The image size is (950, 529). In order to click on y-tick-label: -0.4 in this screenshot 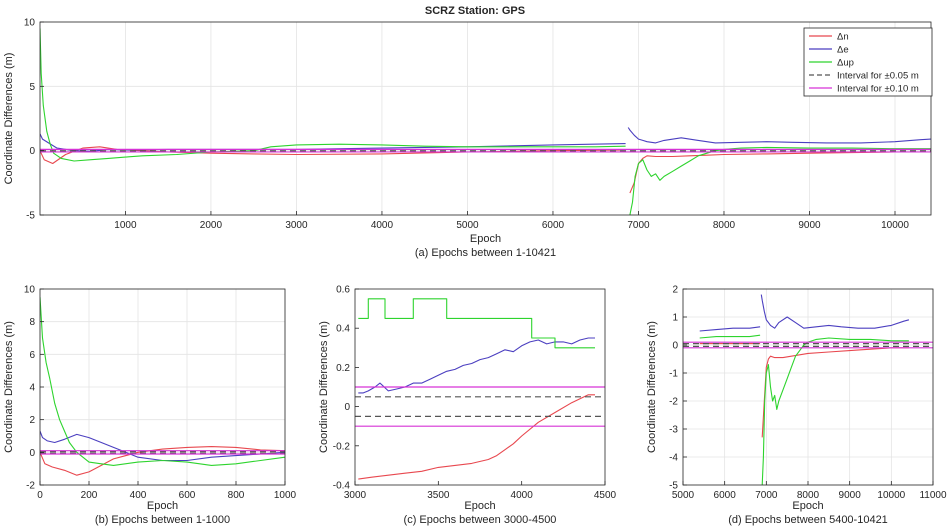, I will do `click(342, 486)`.